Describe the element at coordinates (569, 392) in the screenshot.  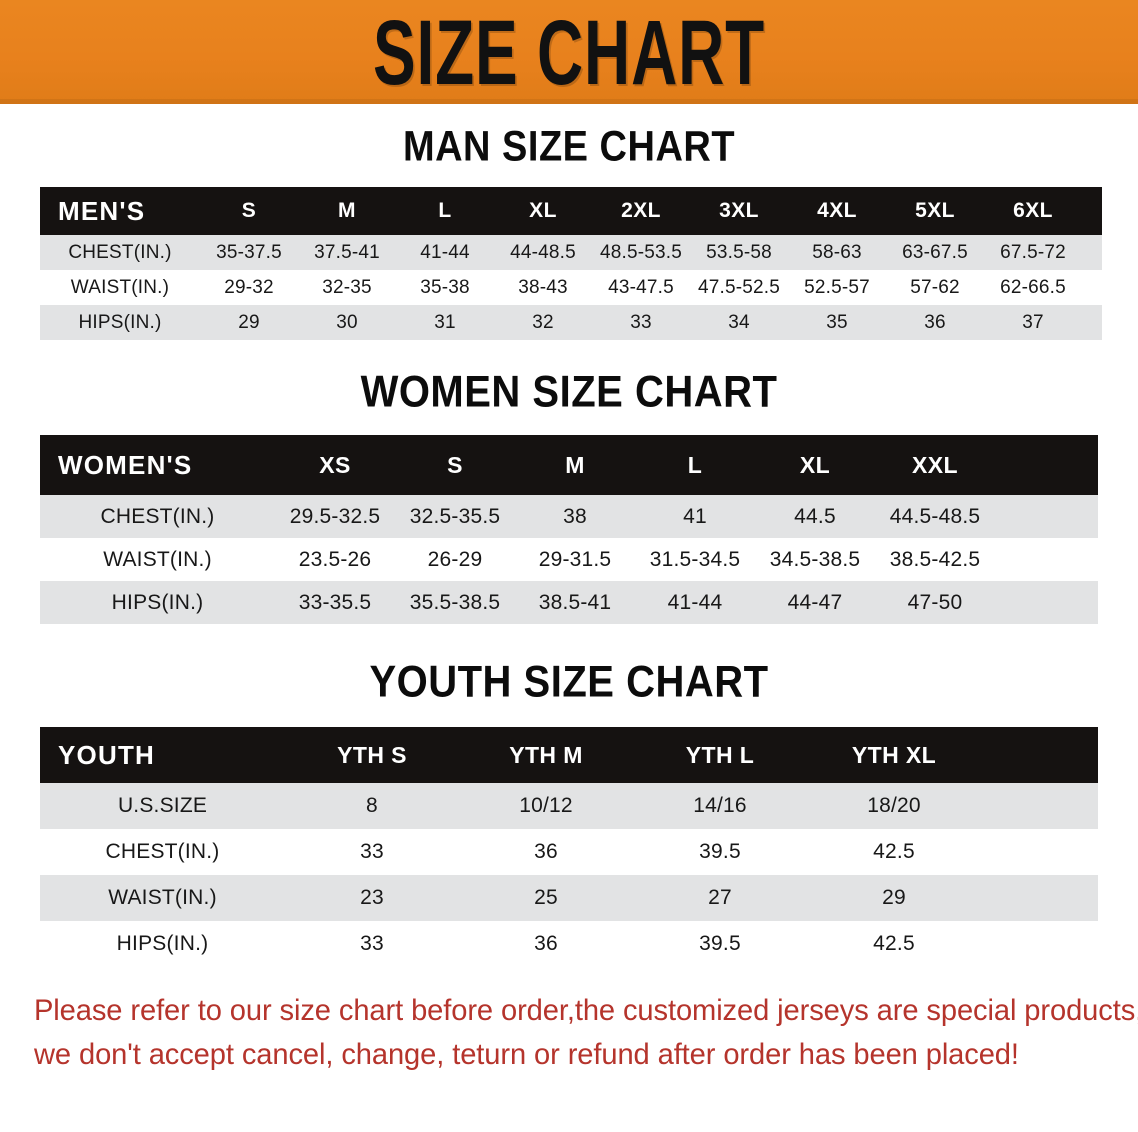
I see `women-section-title: WOMEN SIZE CHART` at that location.